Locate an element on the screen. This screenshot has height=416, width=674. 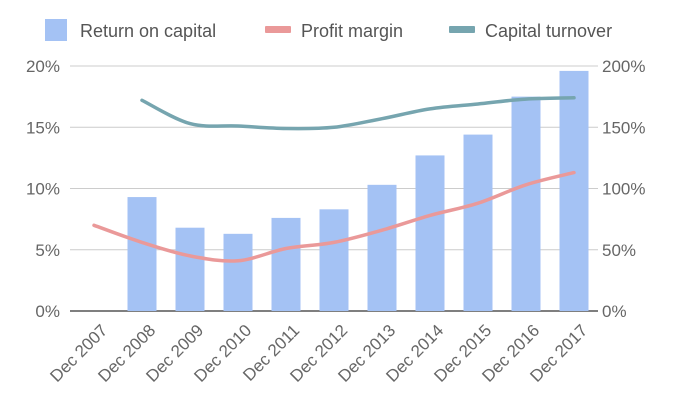
legend-label-capital-turnover: Capital turnover is located at coordinates (548, 31).